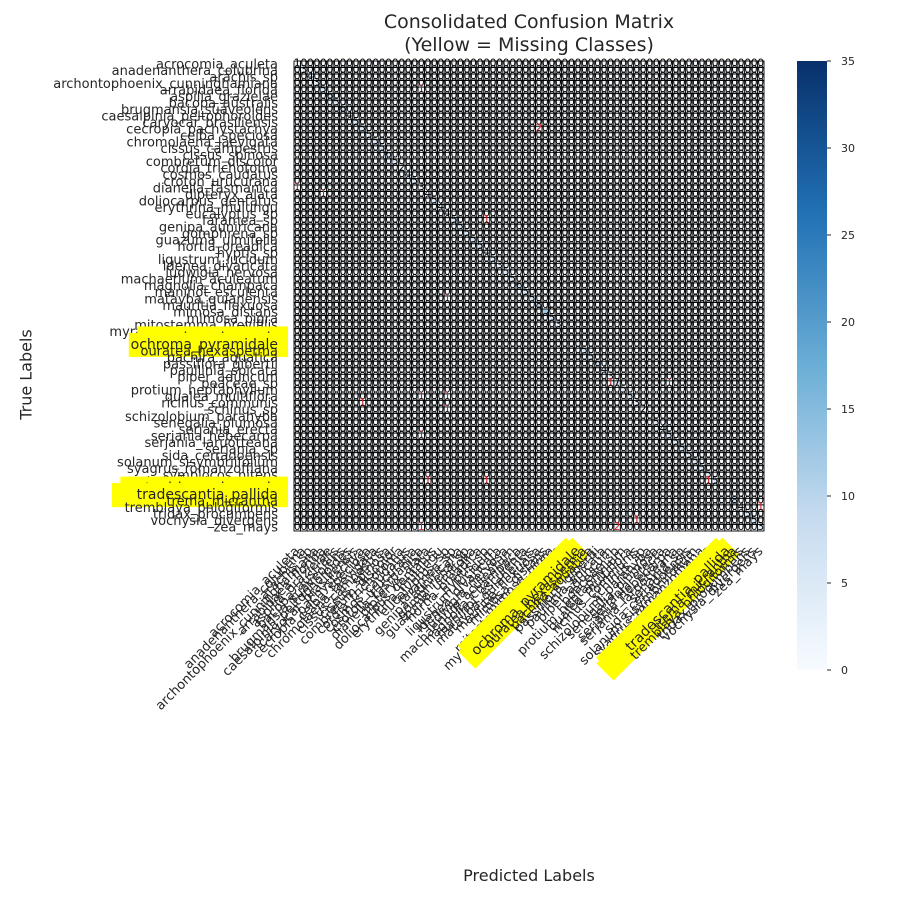  I want to click on y-tick-label: passiflora_gibertii, so click(220, 365).